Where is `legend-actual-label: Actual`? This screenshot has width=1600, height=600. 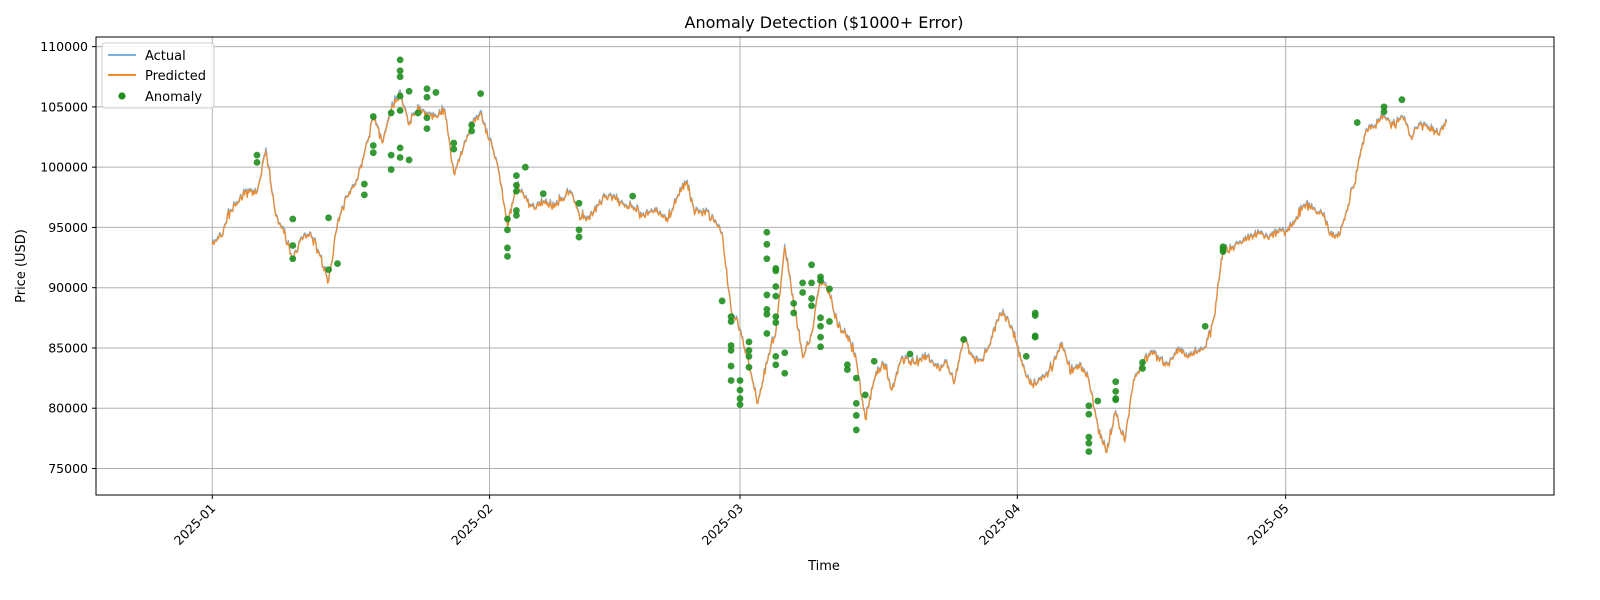 legend-actual-label: Actual is located at coordinates (165, 56).